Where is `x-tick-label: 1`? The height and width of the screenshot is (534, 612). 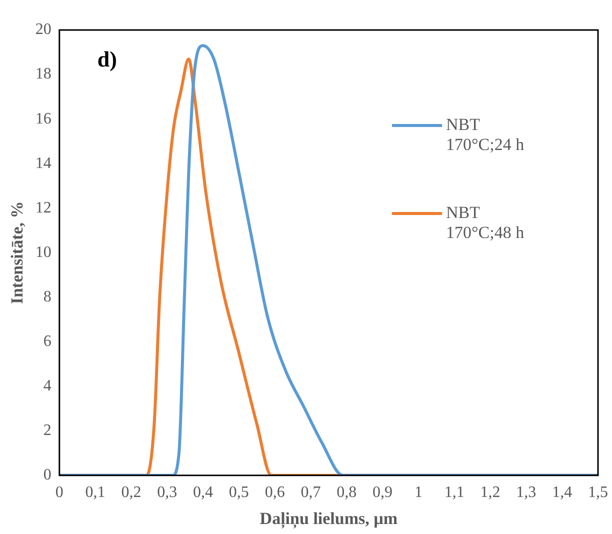 x-tick-label: 1 is located at coordinates (418, 493).